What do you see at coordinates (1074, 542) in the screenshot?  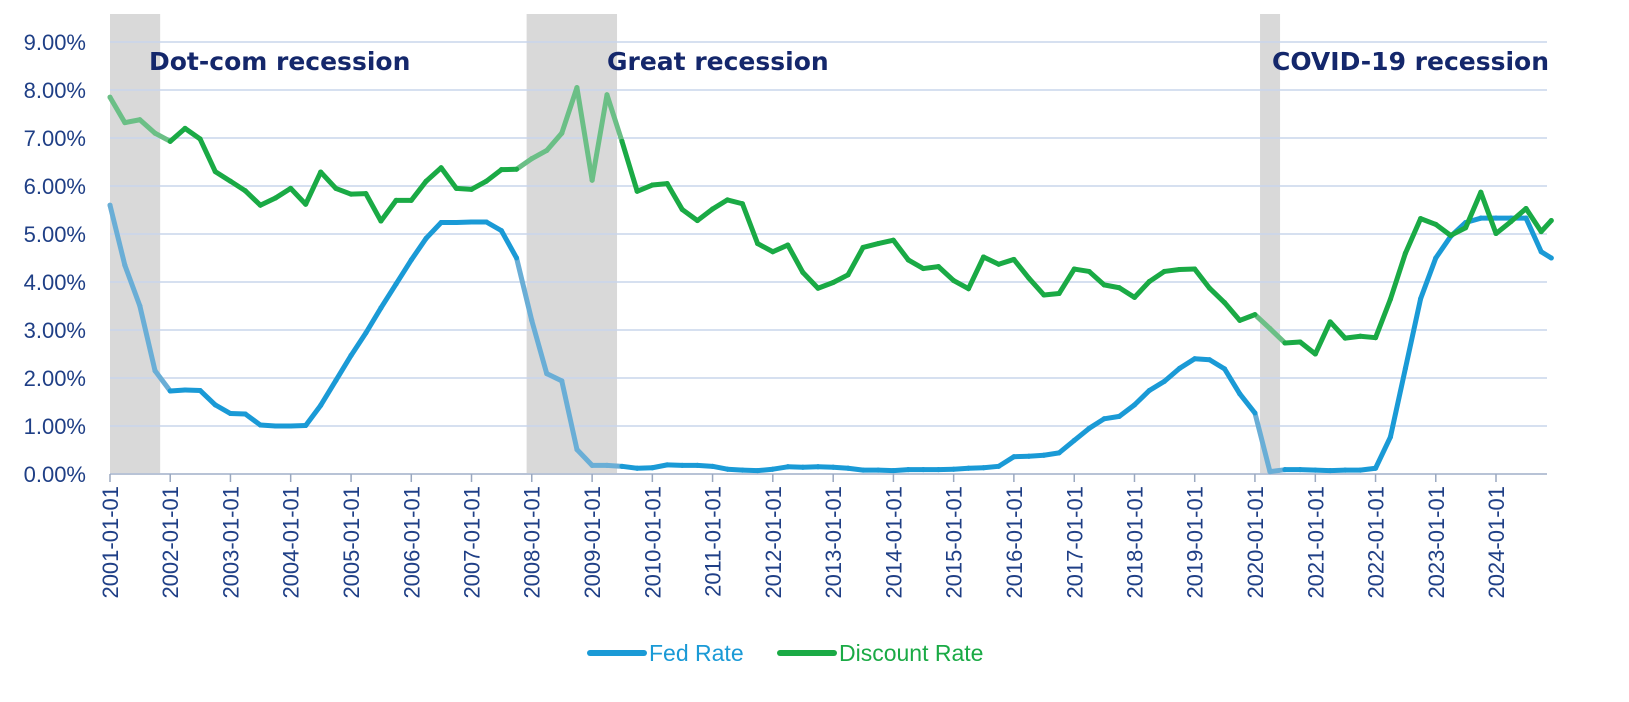 I see `x-tick-label: 2017-01-01` at bounding box center [1074, 542].